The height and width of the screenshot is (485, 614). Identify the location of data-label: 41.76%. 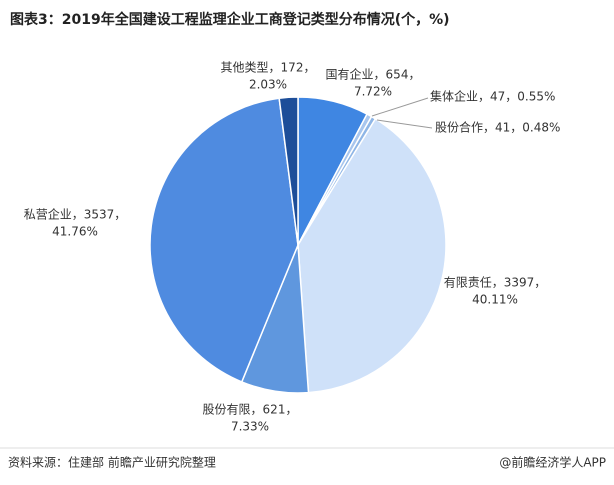
(75, 232).